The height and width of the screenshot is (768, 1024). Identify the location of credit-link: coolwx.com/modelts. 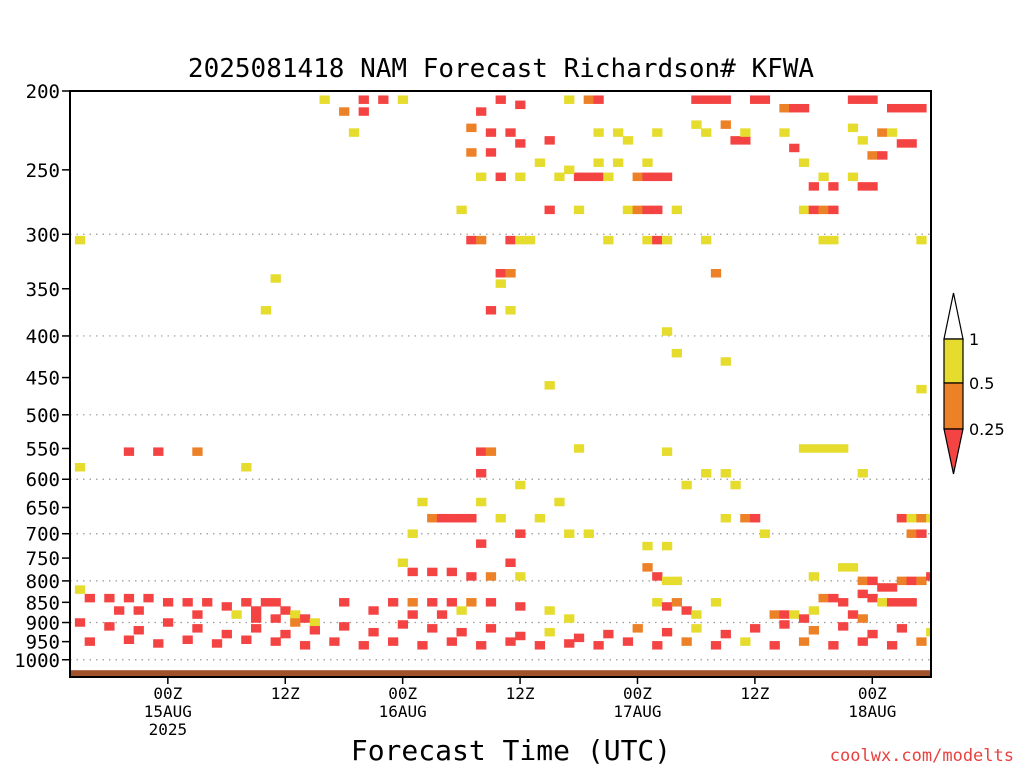
(922, 756).